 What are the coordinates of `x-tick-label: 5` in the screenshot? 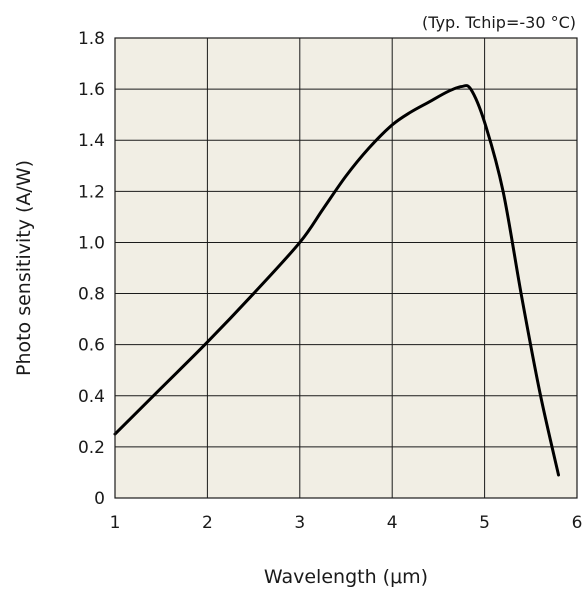 It's located at (484, 523).